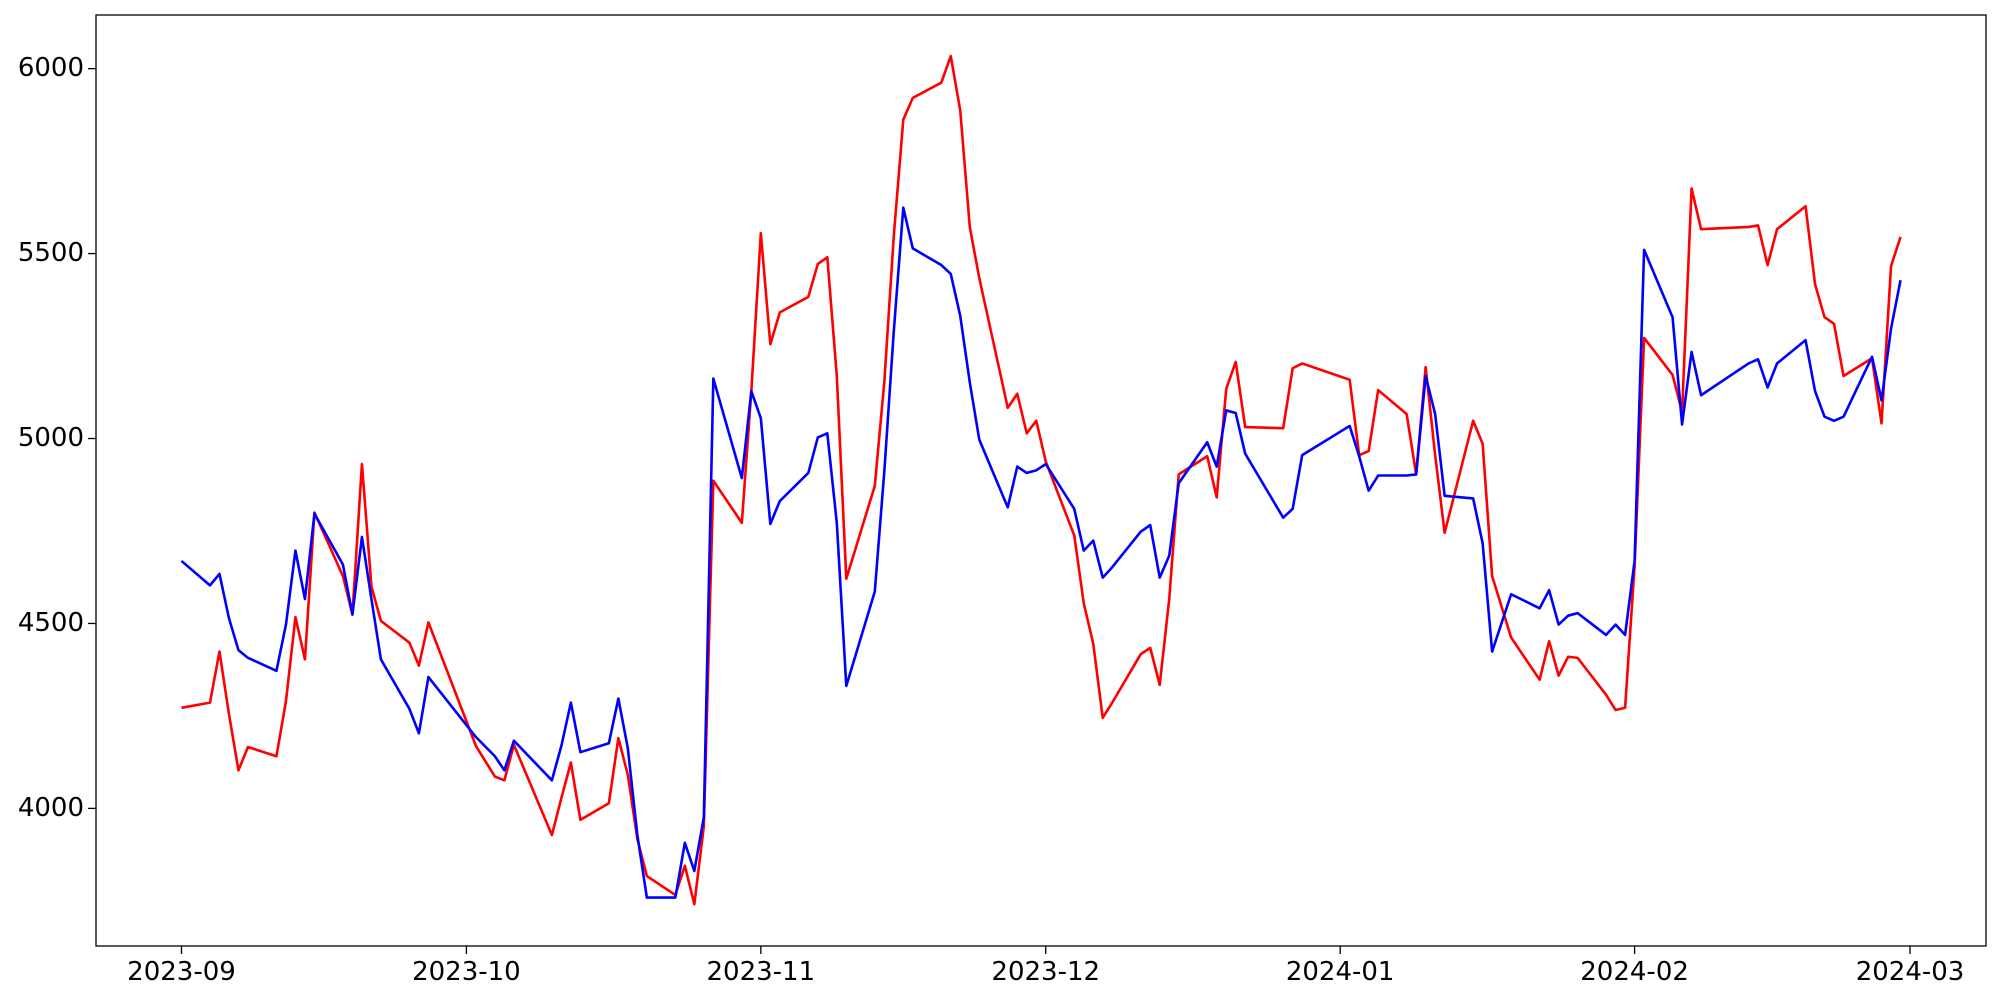 The width and height of the screenshot is (2000, 1000). Describe the element at coordinates (1340, 972) in the screenshot. I see `x-tick-label: 2024-01` at that location.